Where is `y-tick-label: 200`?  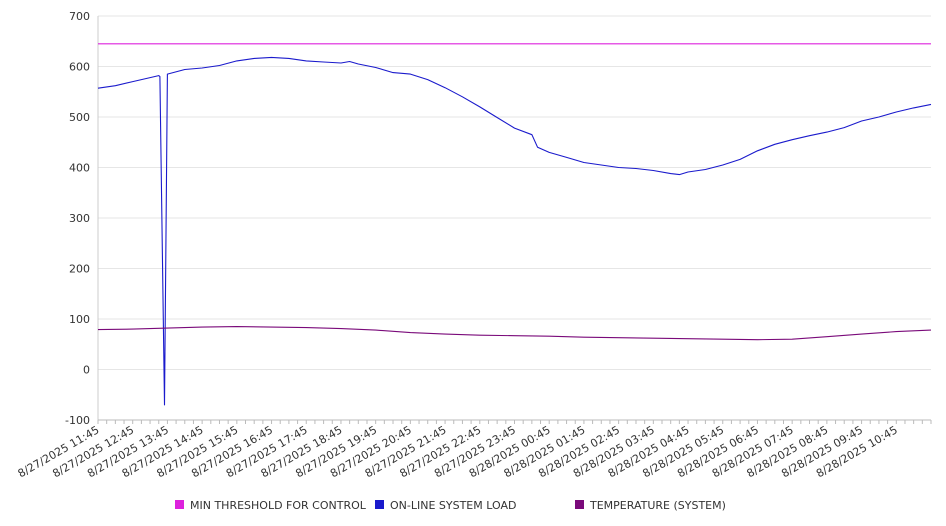 y-tick-label: 200 is located at coordinates (79, 269).